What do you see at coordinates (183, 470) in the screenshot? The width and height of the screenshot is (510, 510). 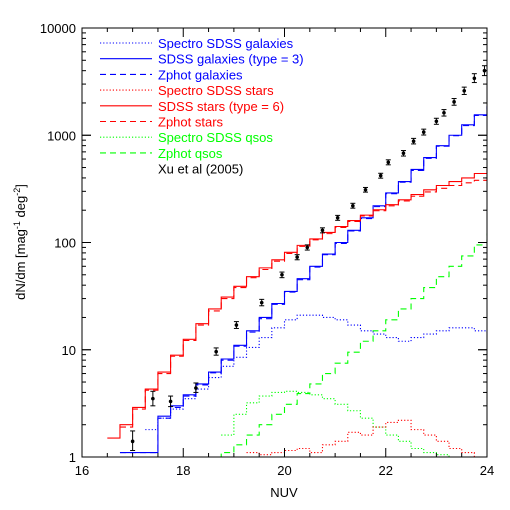 I see `x-tick-label: 18` at bounding box center [183, 470].